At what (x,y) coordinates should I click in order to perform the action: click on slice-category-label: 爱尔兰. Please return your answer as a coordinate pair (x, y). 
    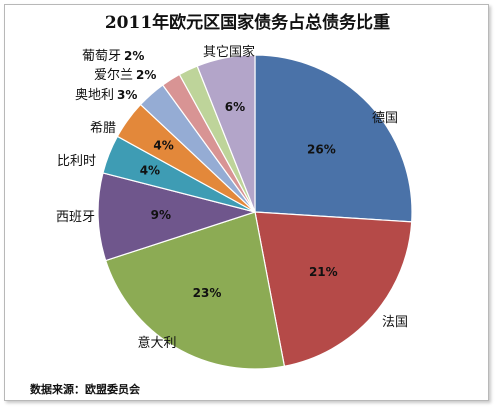
    Looking at the image, I should click on (113, 75).